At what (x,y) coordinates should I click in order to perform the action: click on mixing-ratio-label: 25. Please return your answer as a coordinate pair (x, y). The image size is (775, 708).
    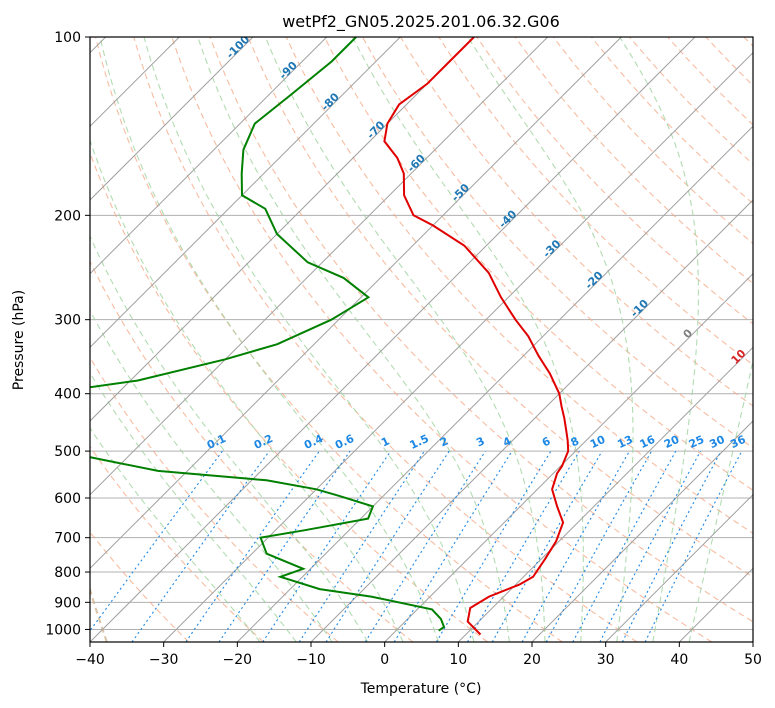
    Looking at the image, I should click on (696, 442).